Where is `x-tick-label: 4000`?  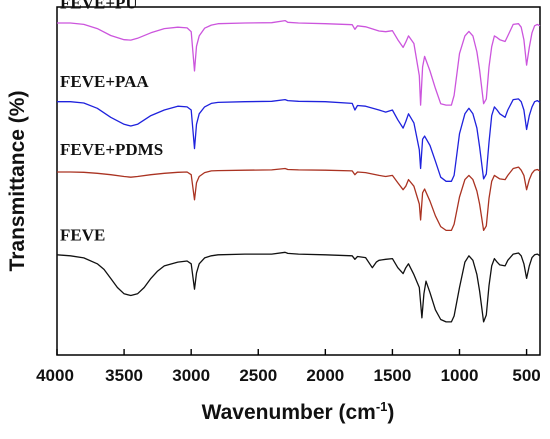
x-tick-label: 4000 is located at coordinates (55, 375).